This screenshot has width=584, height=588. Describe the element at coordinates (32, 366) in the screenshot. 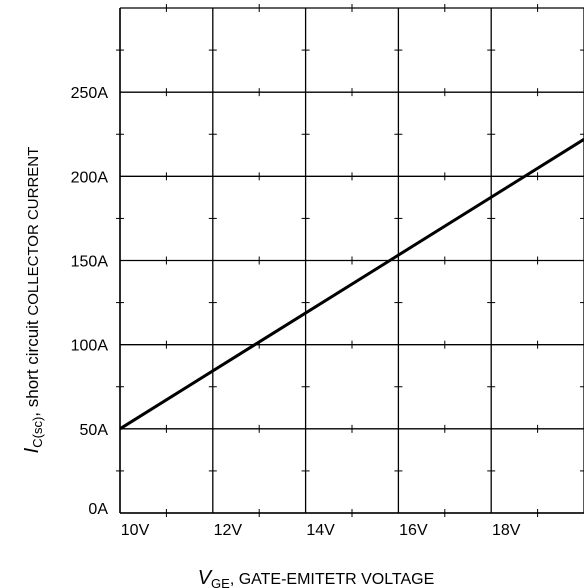

I see `y-axis-text-lower: , short circuit` at that location.